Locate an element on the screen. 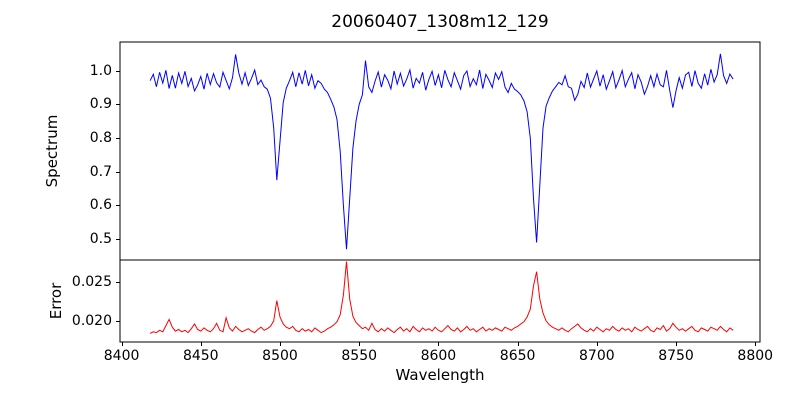 This screenshot has height=400, width=800. x-tick-label: 8600 is located at coordinates (438, 356).